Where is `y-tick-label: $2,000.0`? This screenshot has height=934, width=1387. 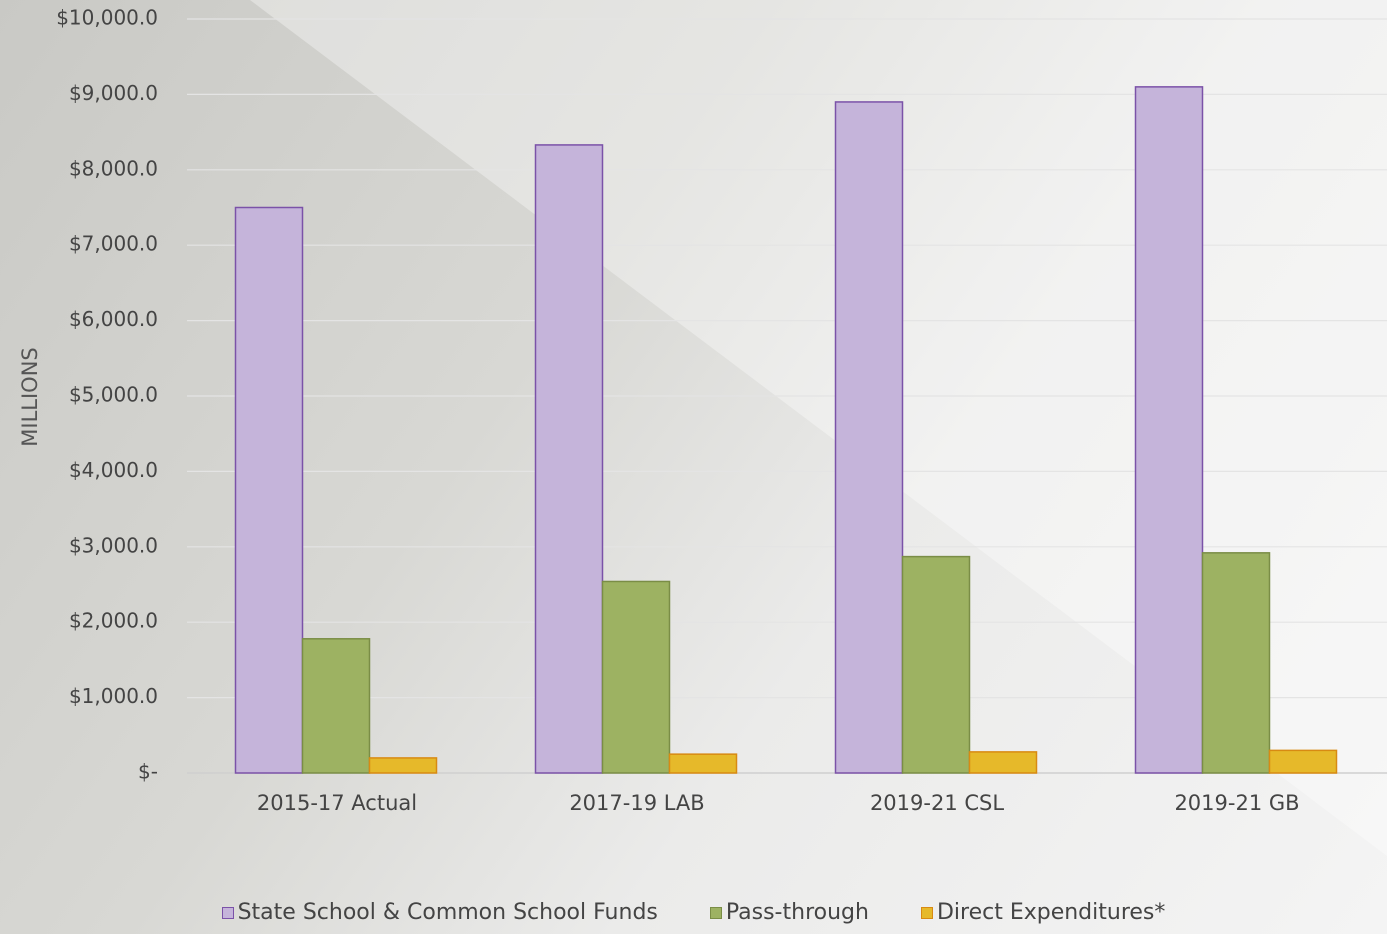
y-tick-label: $2,000.0 is located at coordinates (113, 621).